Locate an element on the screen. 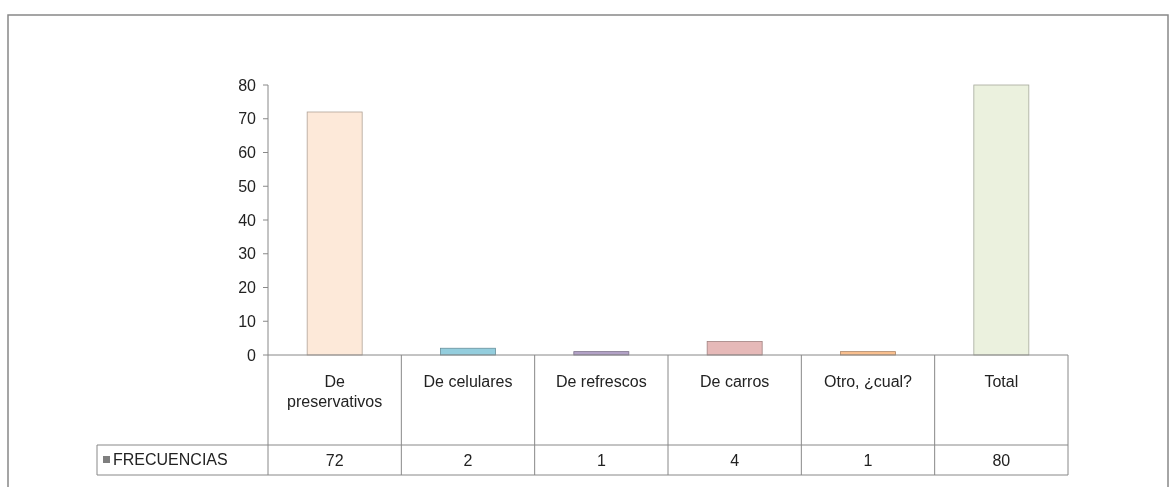 This screenshot has width=1175, height=487. y-tick-label: 80 is located at coordinates (247, 85).